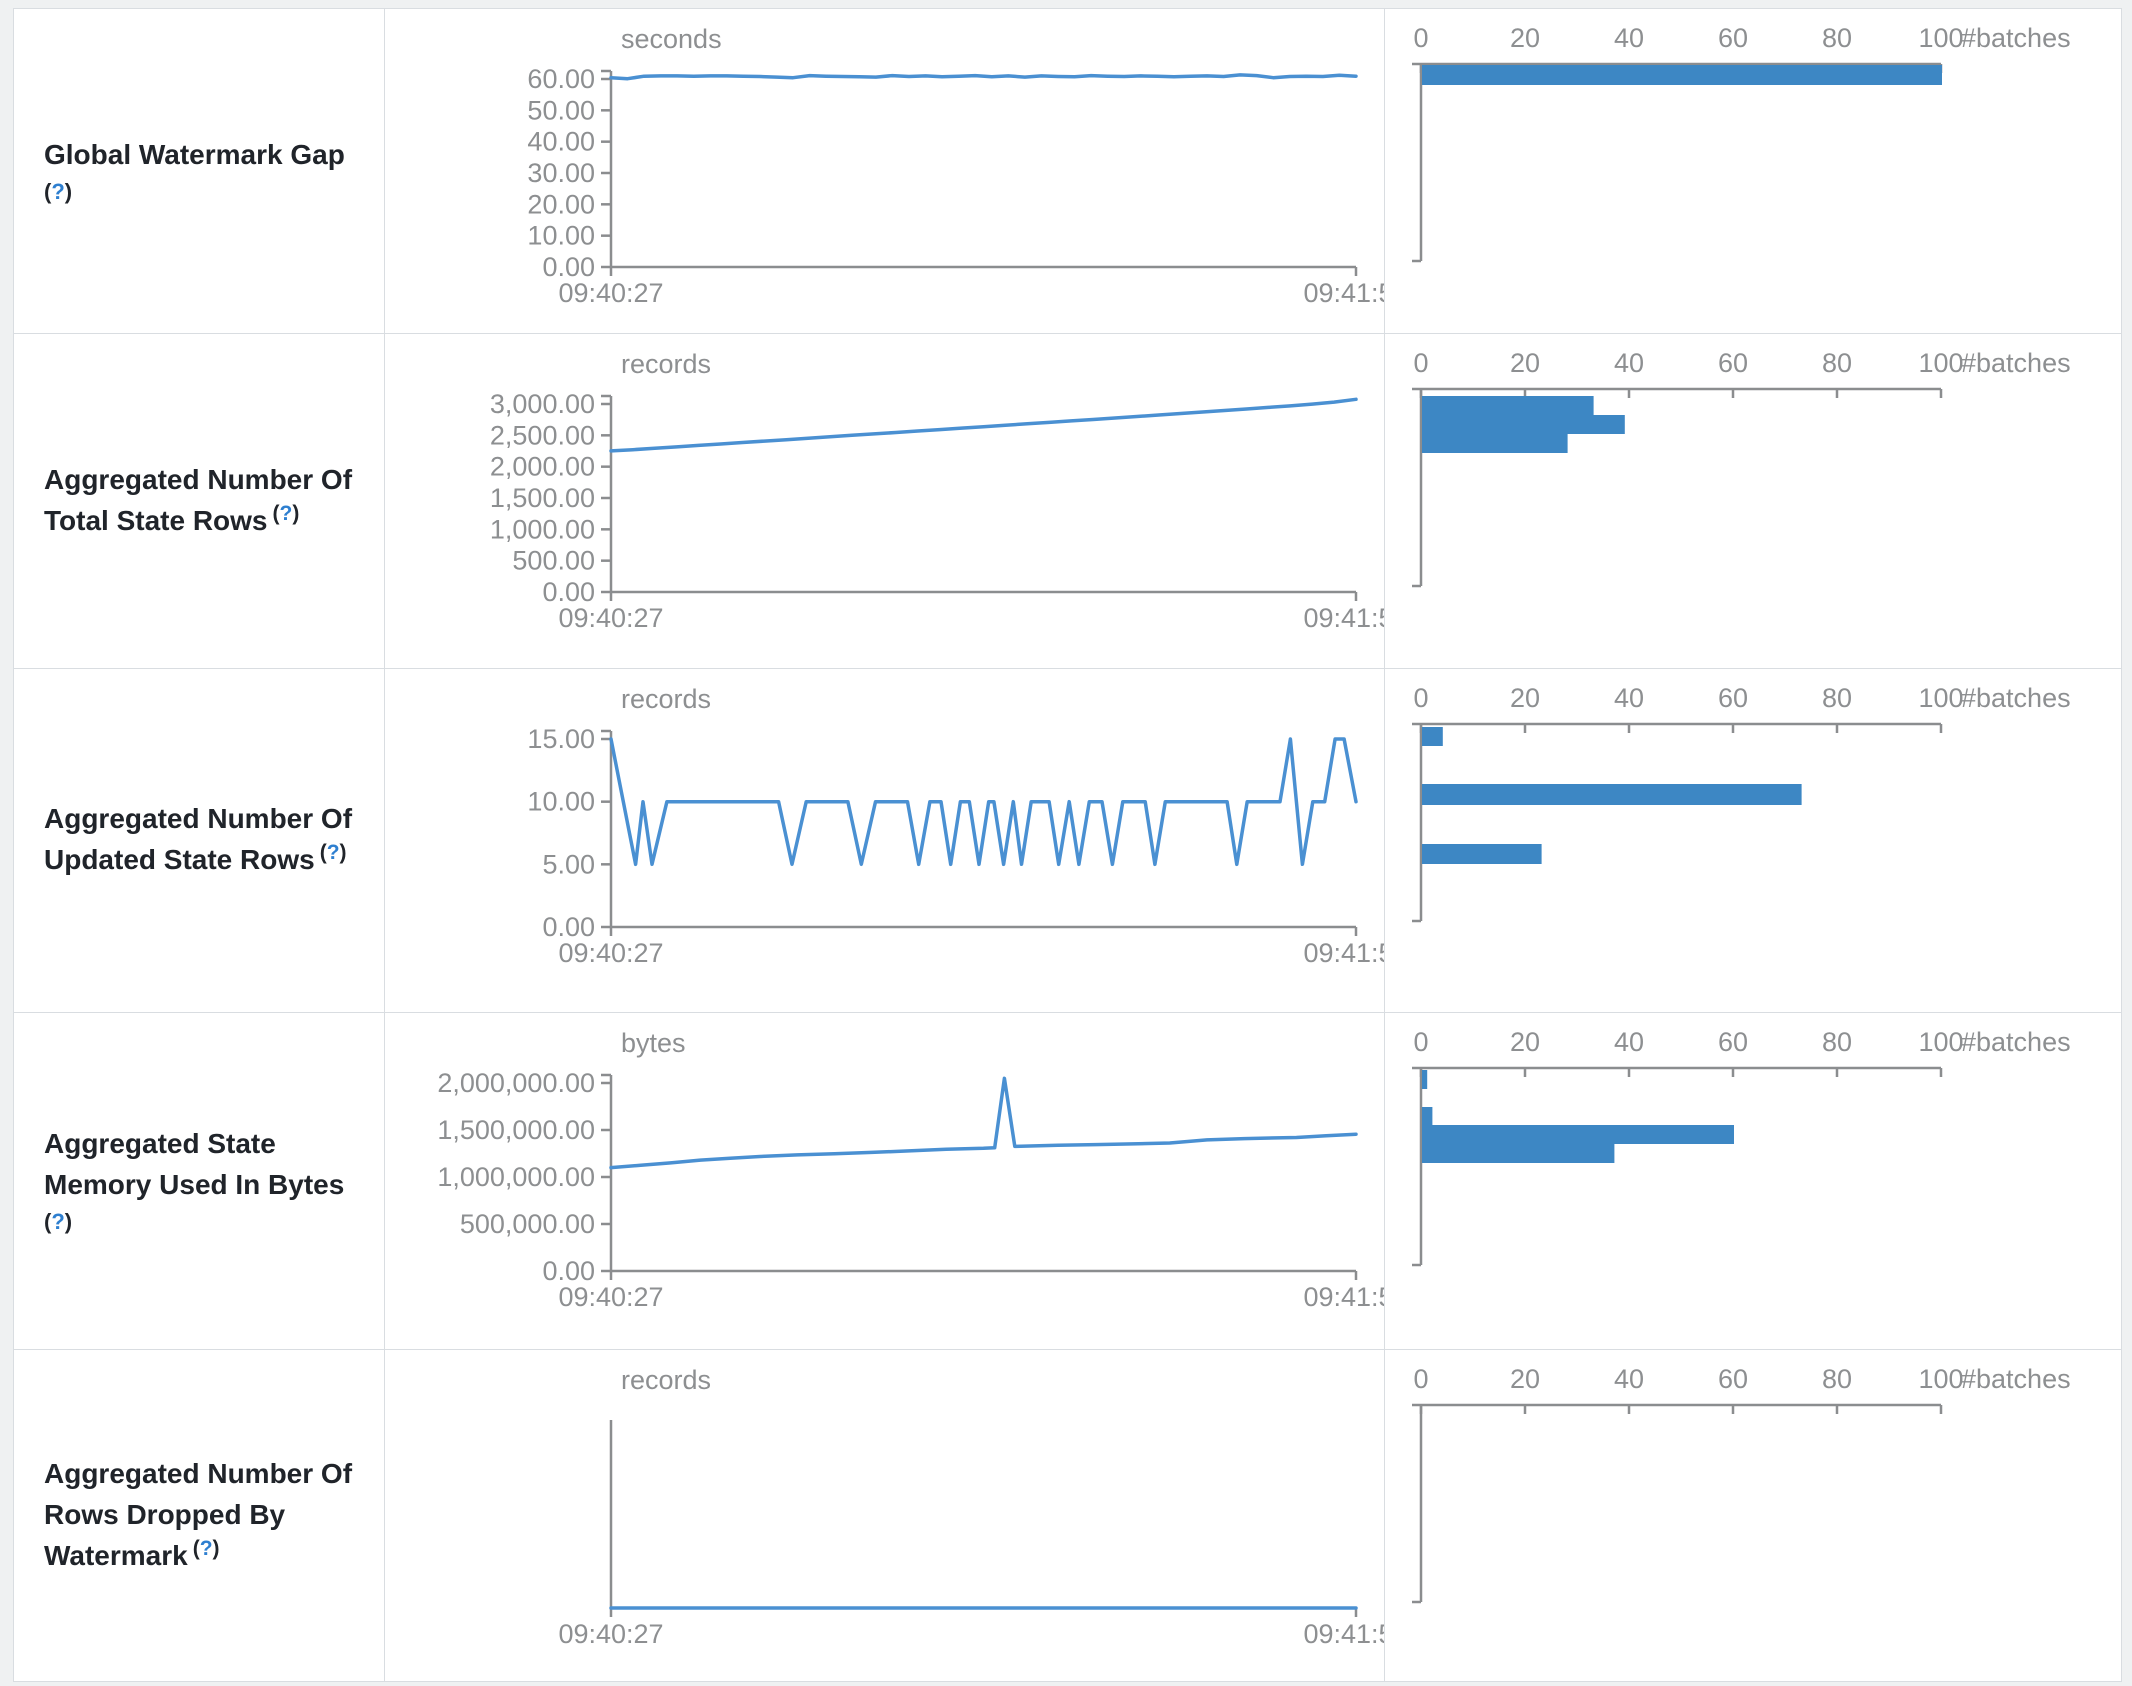 The image size is (2132, 1686). What do you see at coordinates (516, 1130) in the screenshot?
I see `svg-text: 1,500,000.00` at bounding box center [516, 1130].